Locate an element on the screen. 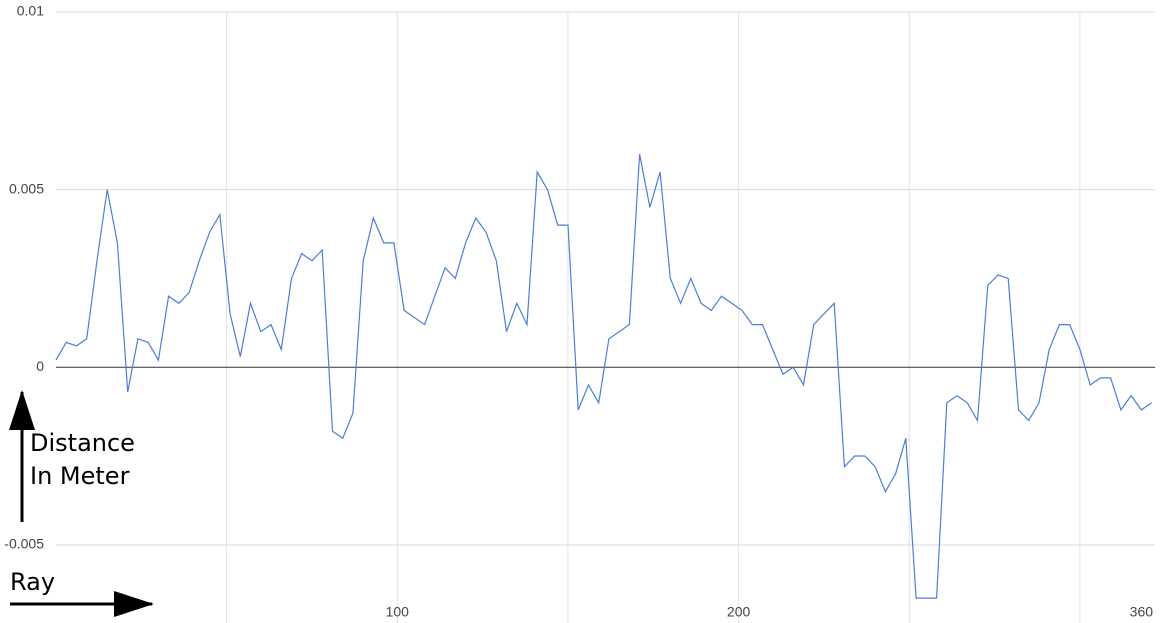 Image resolution: width=1160 pixels, height=623 pixels. annotation: Ray is located at coordinates (32, 582).